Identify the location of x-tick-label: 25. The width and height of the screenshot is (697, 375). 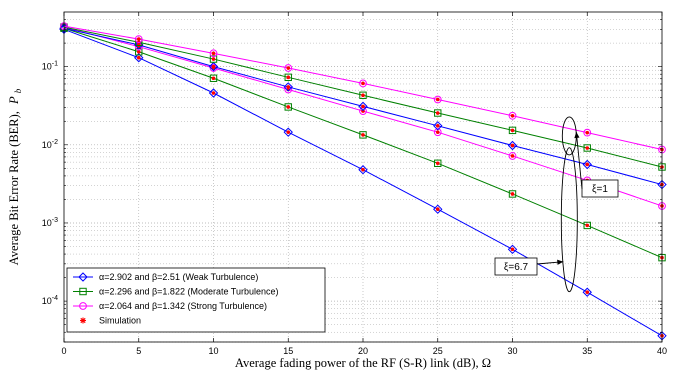
(438, 351).